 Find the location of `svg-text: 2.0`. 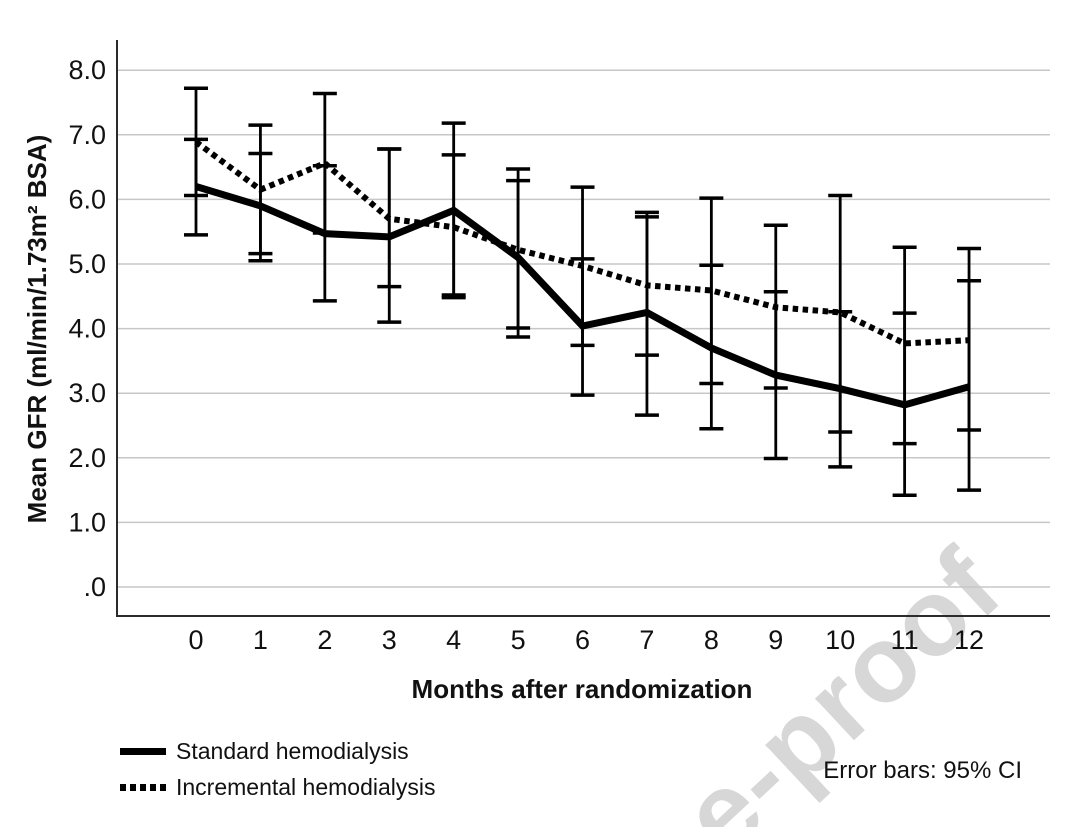

svg-text: 2.0 is located at coordinates (87, 458).